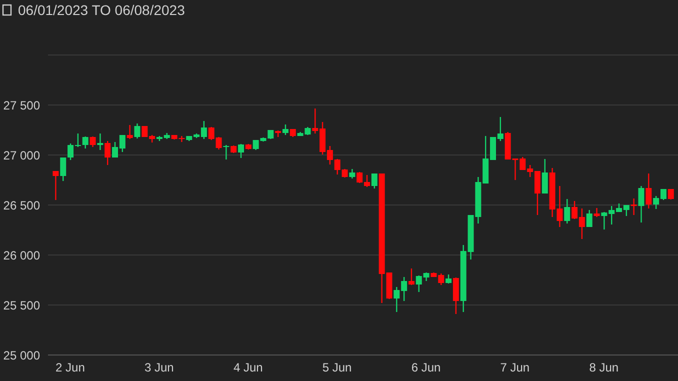 The height and width of the screenshot is (381, 678). I want to click on x-tick-label: 8 Jun, so click(604, 367).